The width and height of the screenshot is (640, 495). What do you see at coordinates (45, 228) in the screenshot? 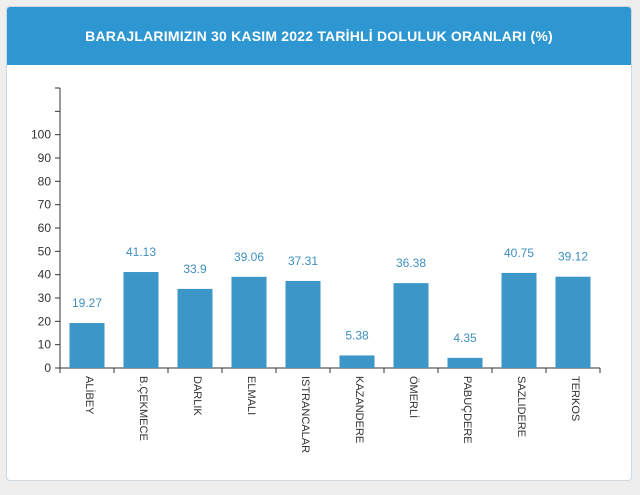
I see `y-tick-label: 60` at bounding box center [45, 228].